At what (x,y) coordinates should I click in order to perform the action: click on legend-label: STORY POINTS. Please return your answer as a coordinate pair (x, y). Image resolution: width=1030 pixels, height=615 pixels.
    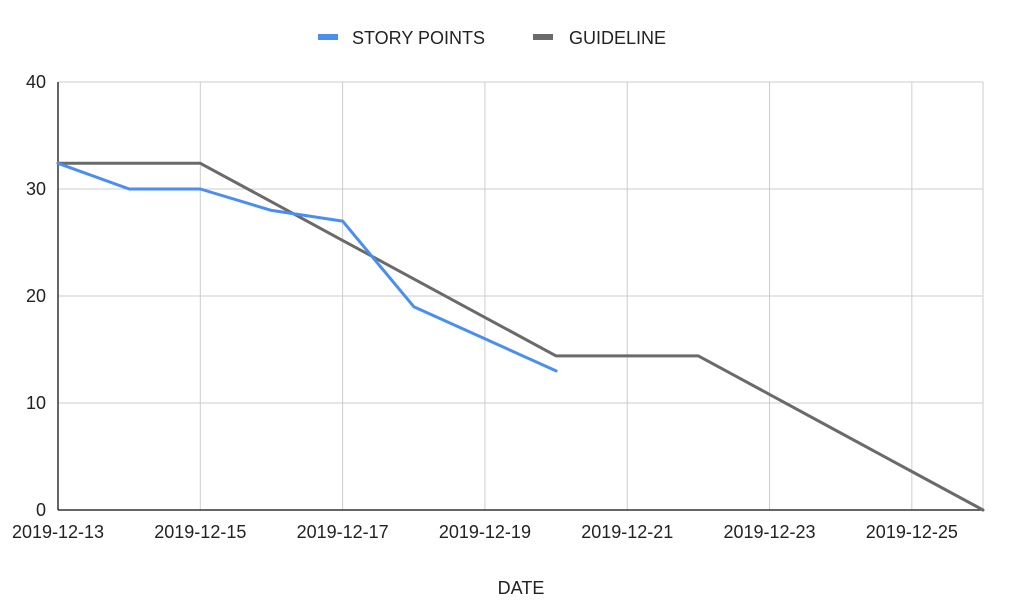
    Looking at the image, I should click on (418, 38).